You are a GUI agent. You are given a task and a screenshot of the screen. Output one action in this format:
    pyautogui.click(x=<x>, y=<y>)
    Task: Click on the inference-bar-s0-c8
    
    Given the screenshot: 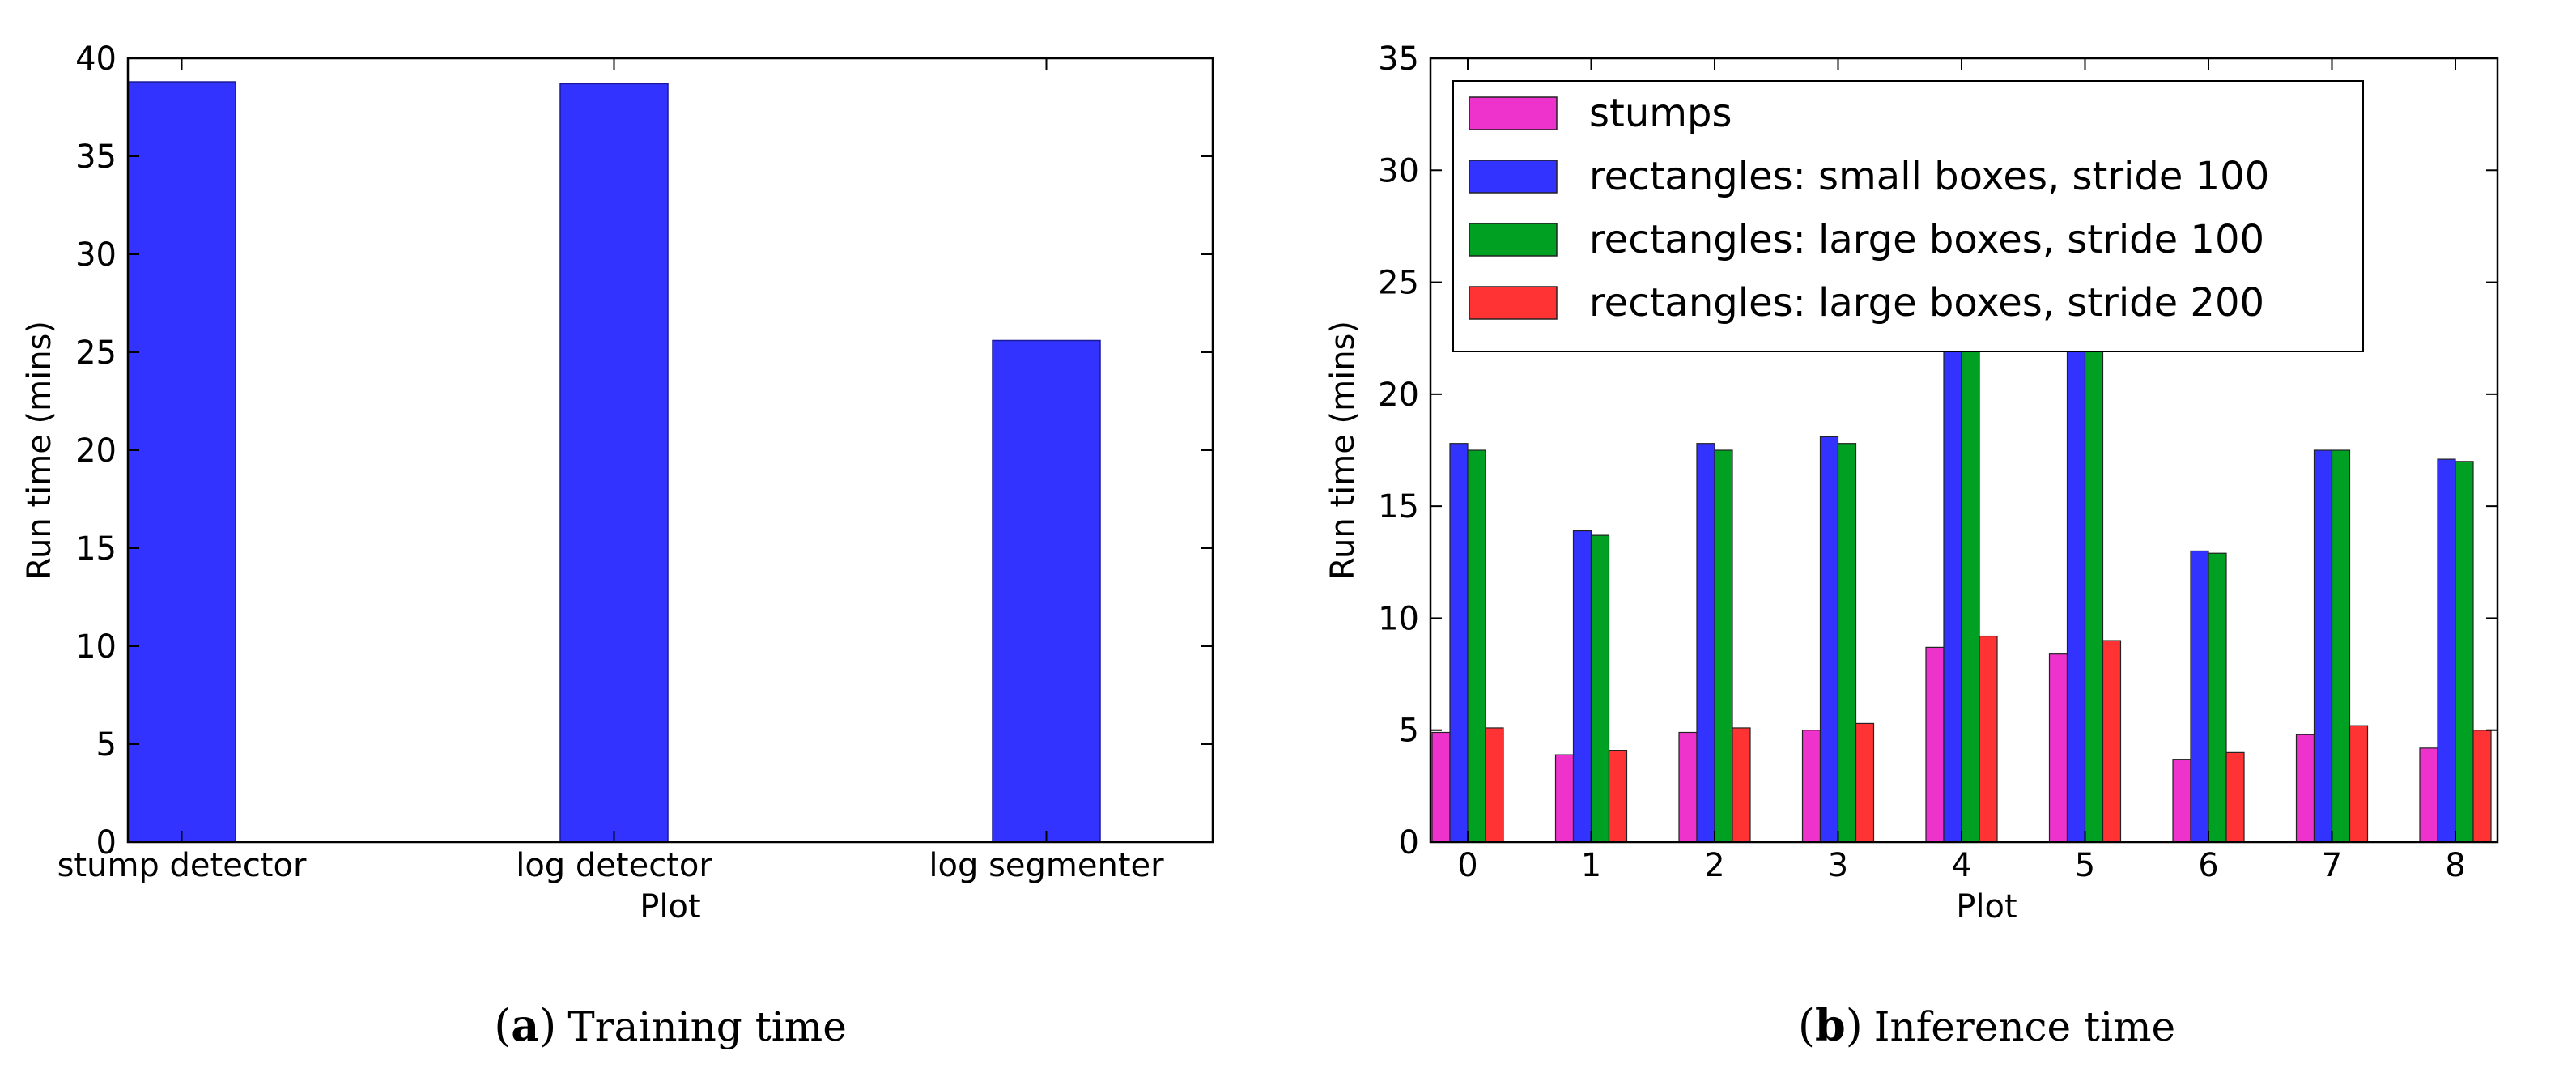 What is the action you would take?
    pyautogui.click(x=2428, y=795)
    